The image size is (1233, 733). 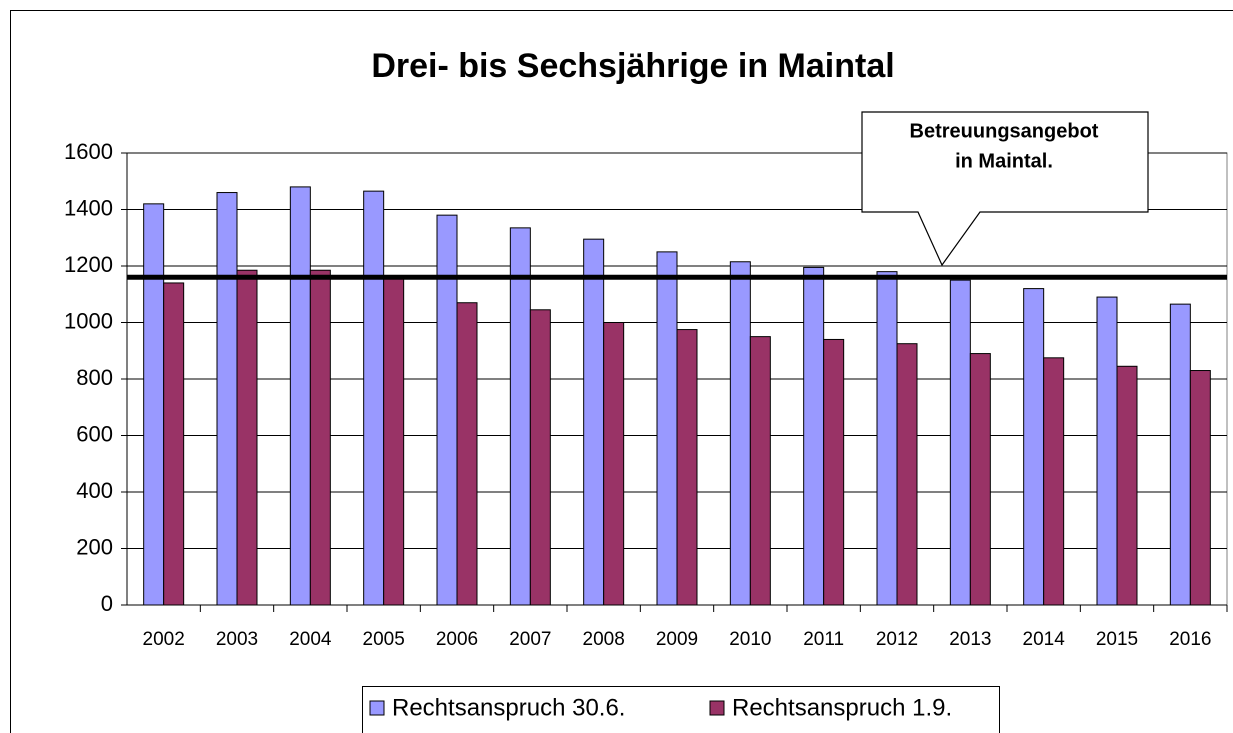 I want to click on x-tick-label: 2008, so click(x=604, y=639).